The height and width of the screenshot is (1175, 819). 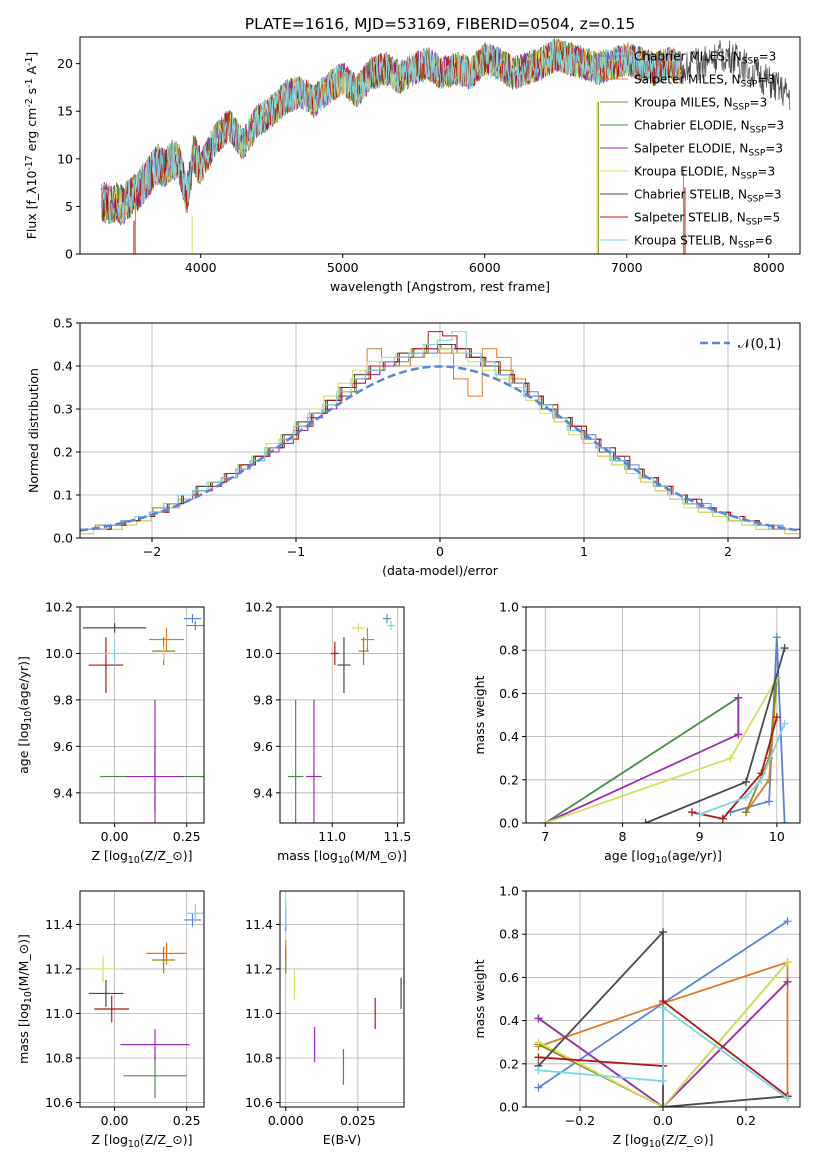 I want to click on x-tick-label: 9, so click(x=700, y=836).